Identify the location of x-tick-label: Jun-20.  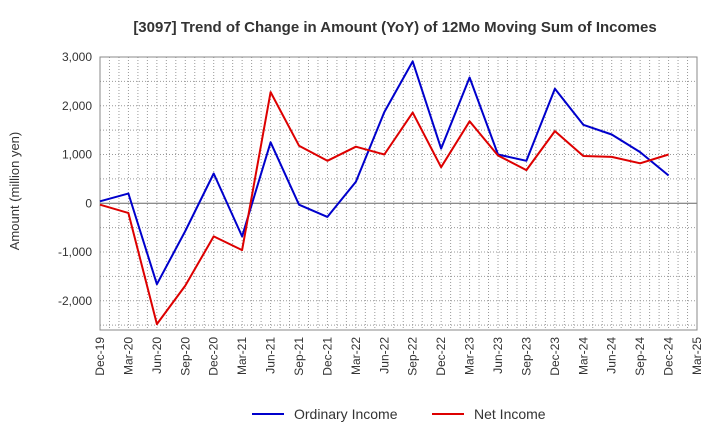
(157, 355).